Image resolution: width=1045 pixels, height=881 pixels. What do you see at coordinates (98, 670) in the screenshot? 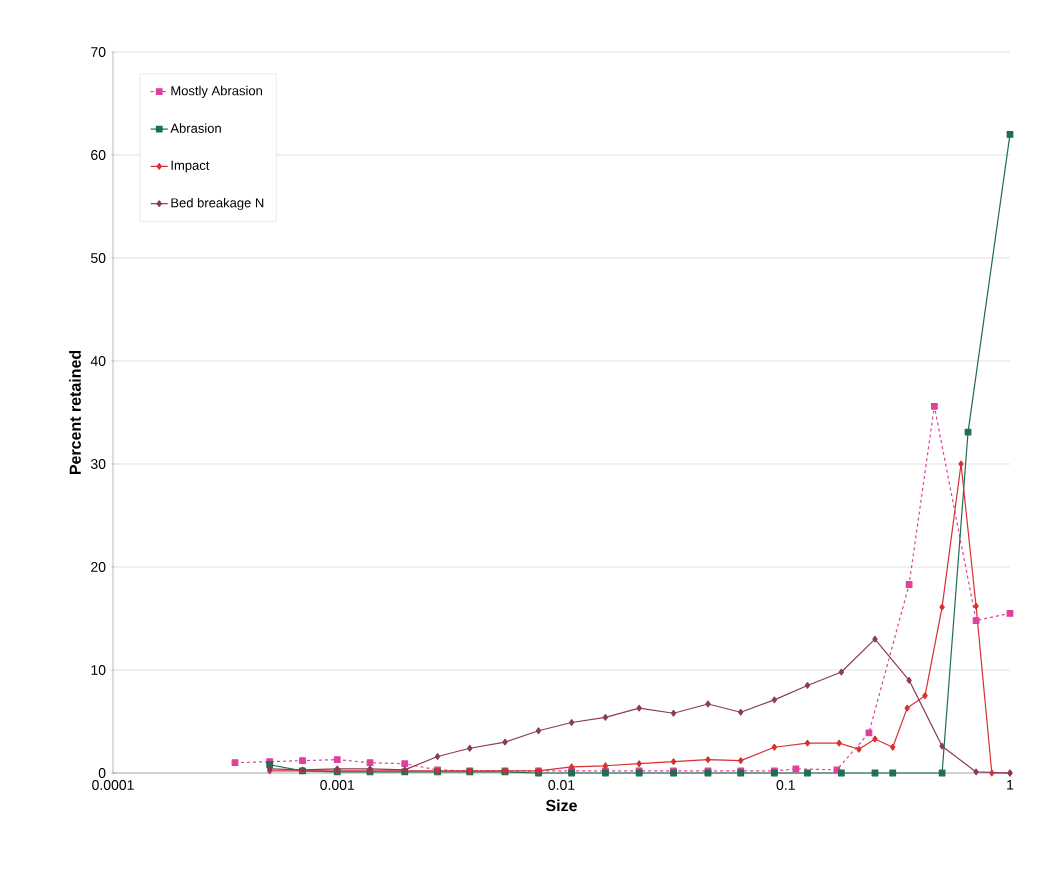
I see `y-tick-label: 10` at bounding box center [98, 670].